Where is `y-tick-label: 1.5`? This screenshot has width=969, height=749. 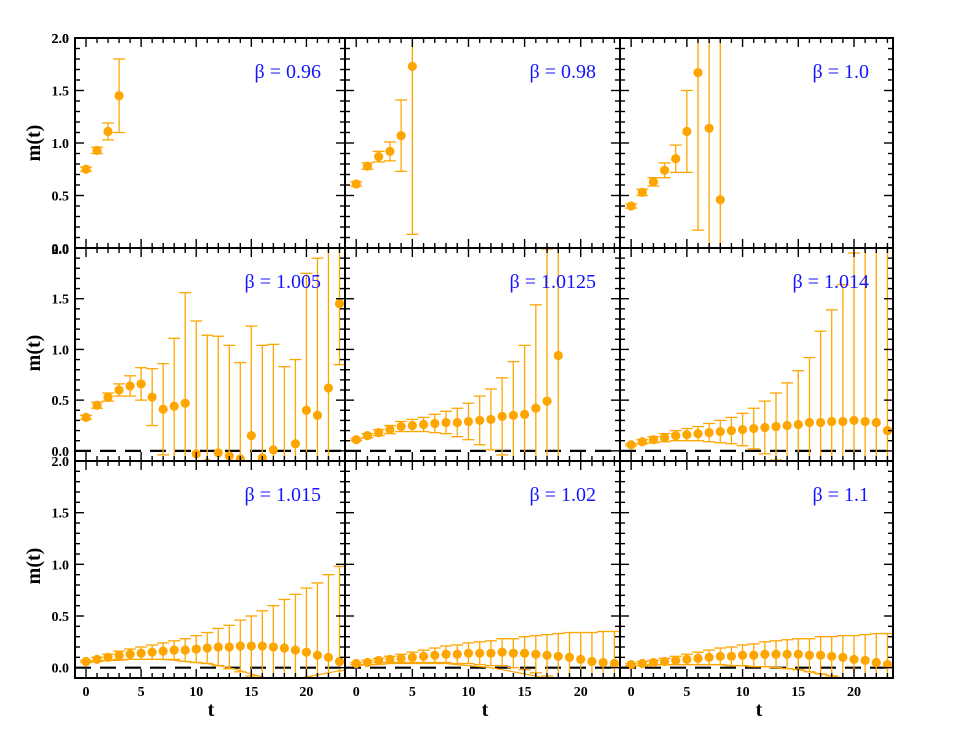 y-tick-label: 1.5 is located at coordinates (61, 514).